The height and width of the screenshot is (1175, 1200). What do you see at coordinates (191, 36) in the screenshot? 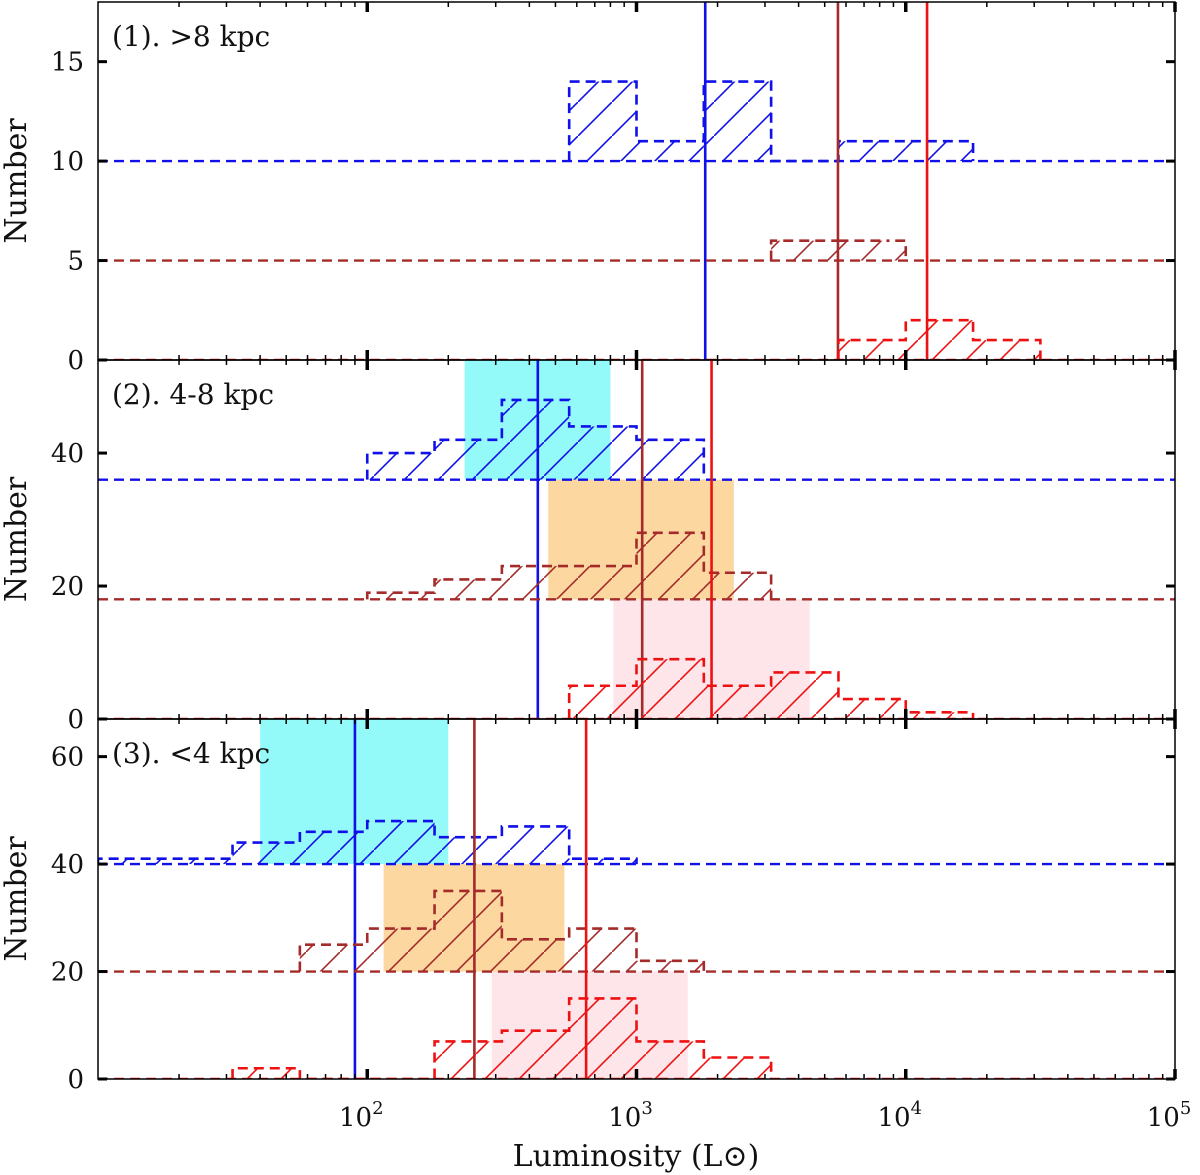
I see `panel-title: (1). >8 kpc` at bounding box center [191, 36].